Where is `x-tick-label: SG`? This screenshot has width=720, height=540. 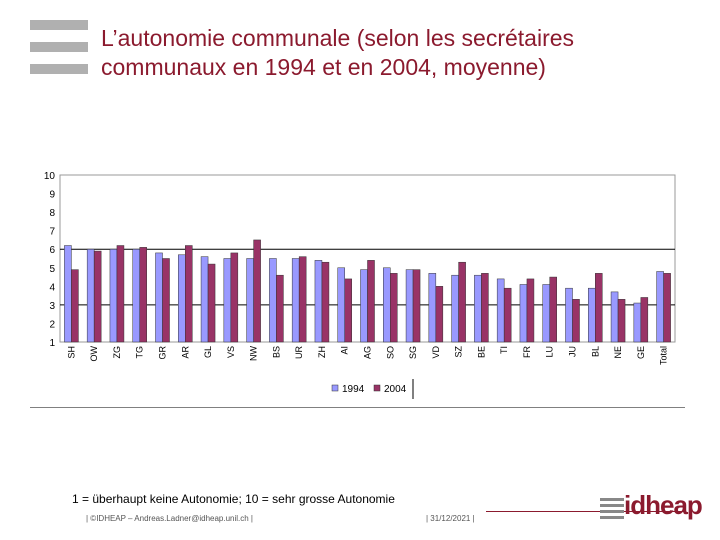 x-tick-label: SG is located at coordinates (413, 352).